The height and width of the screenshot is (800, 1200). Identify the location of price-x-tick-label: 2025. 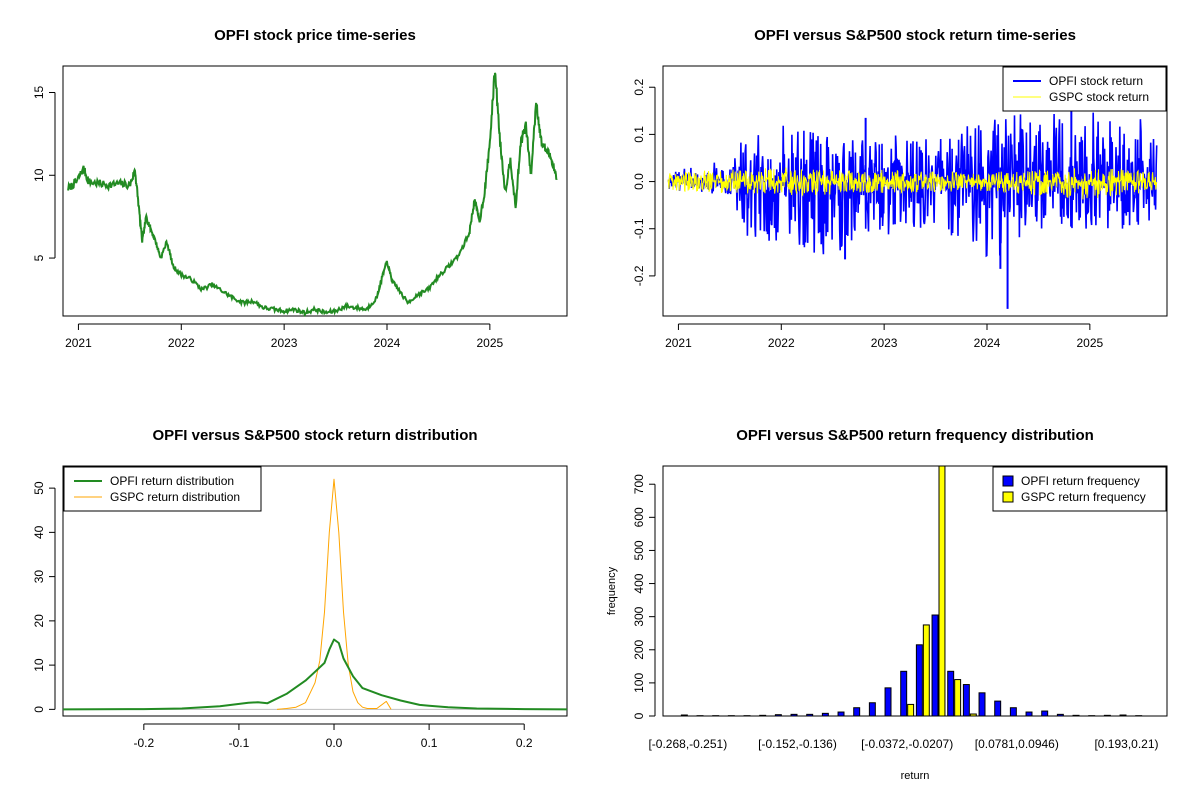
(490, 343).